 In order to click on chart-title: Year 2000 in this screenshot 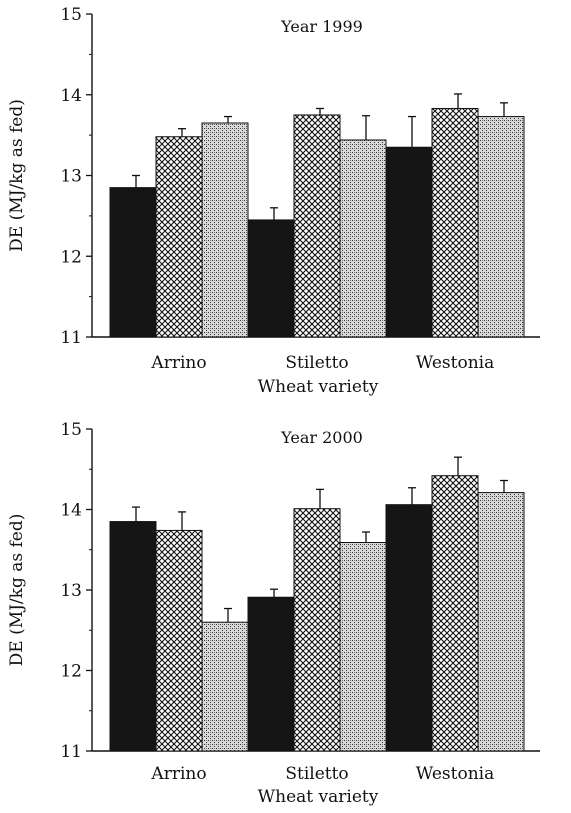, I will do `click(321, 437)`.